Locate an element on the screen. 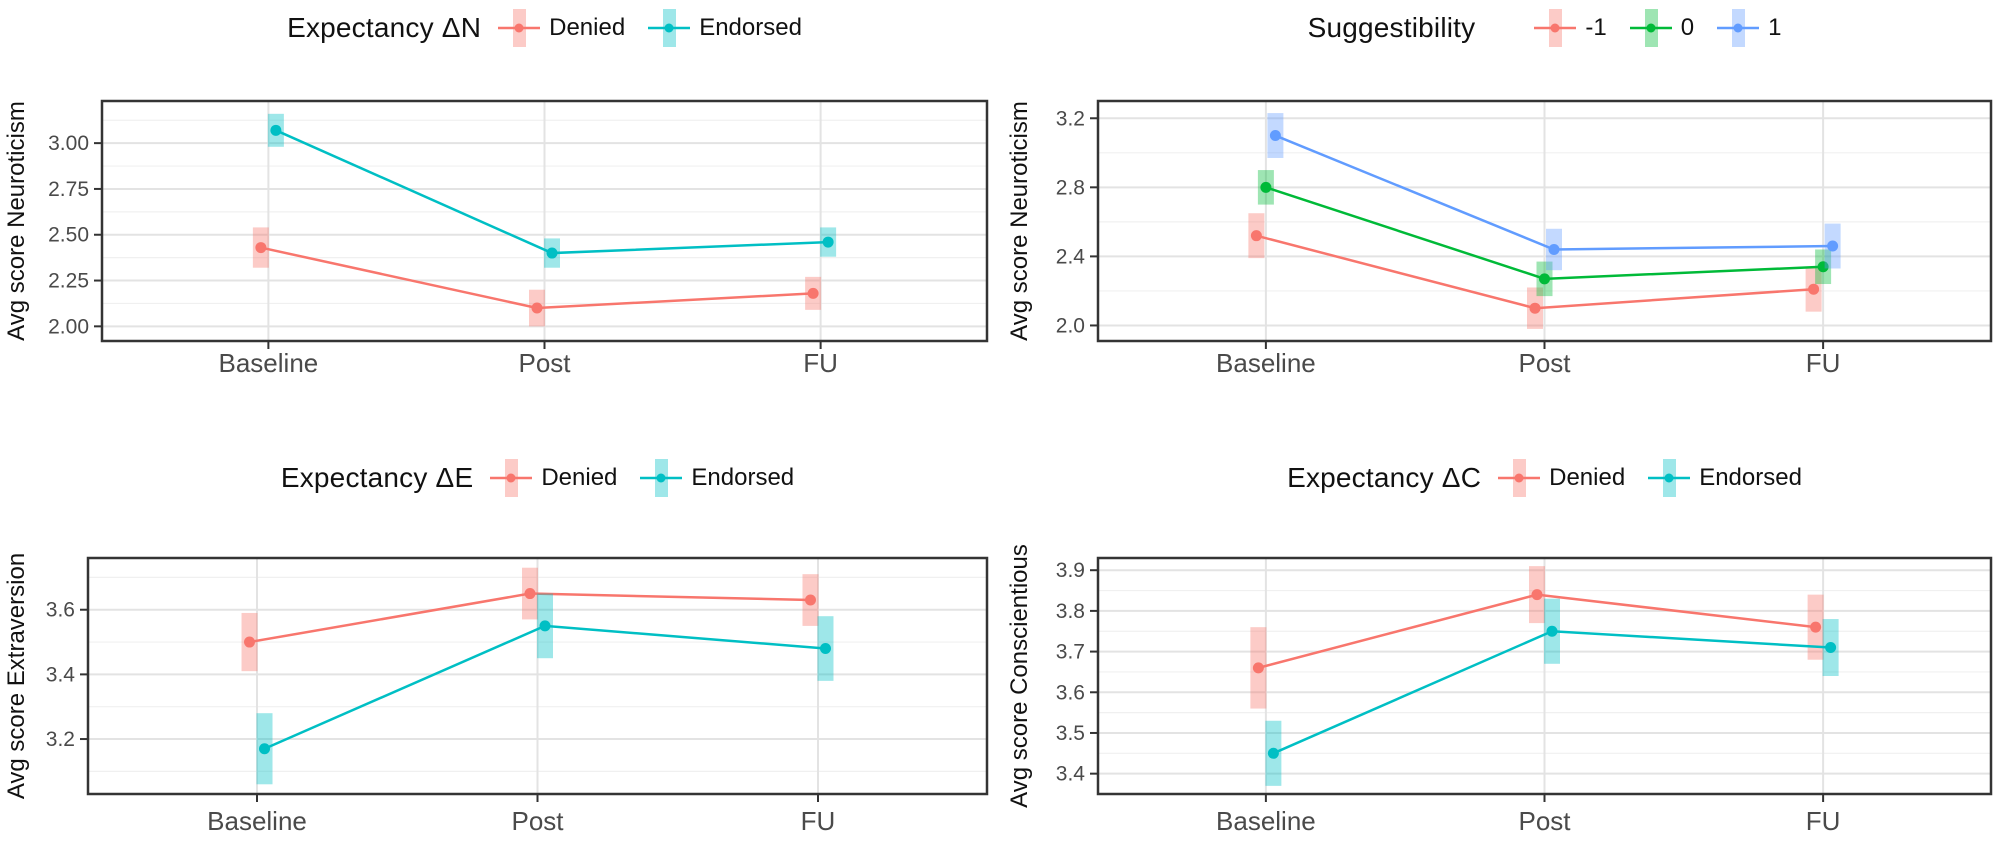 This screenshot has height=858, width=2007. y-axis-title: Avg score Neuroticism is located at coordinates (1019, 221).